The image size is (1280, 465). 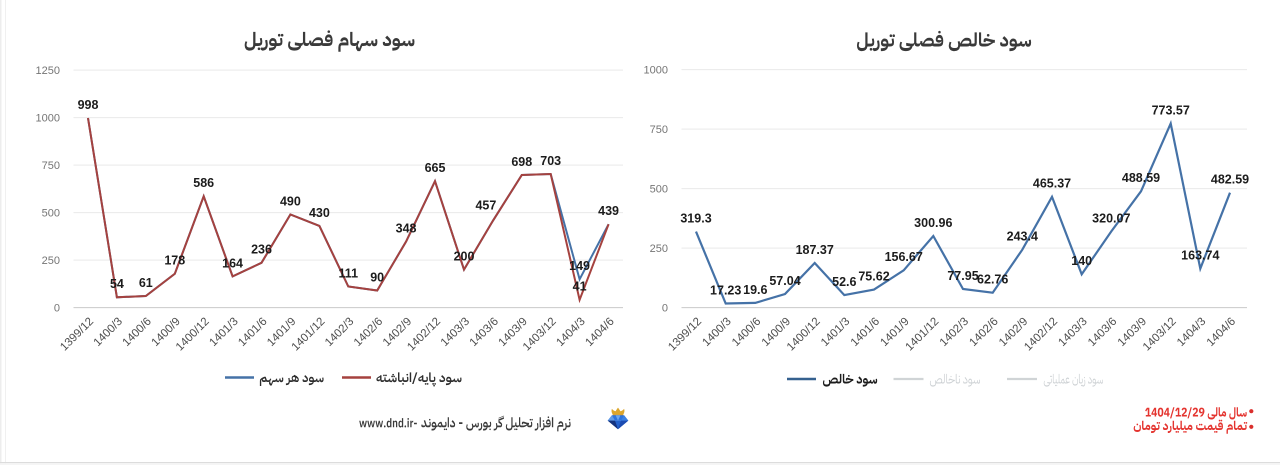 What do you see at coordinates (1141, 178) in the screenshot?
I see `svg-text: 488.59` at bounding box center [1141, 178].